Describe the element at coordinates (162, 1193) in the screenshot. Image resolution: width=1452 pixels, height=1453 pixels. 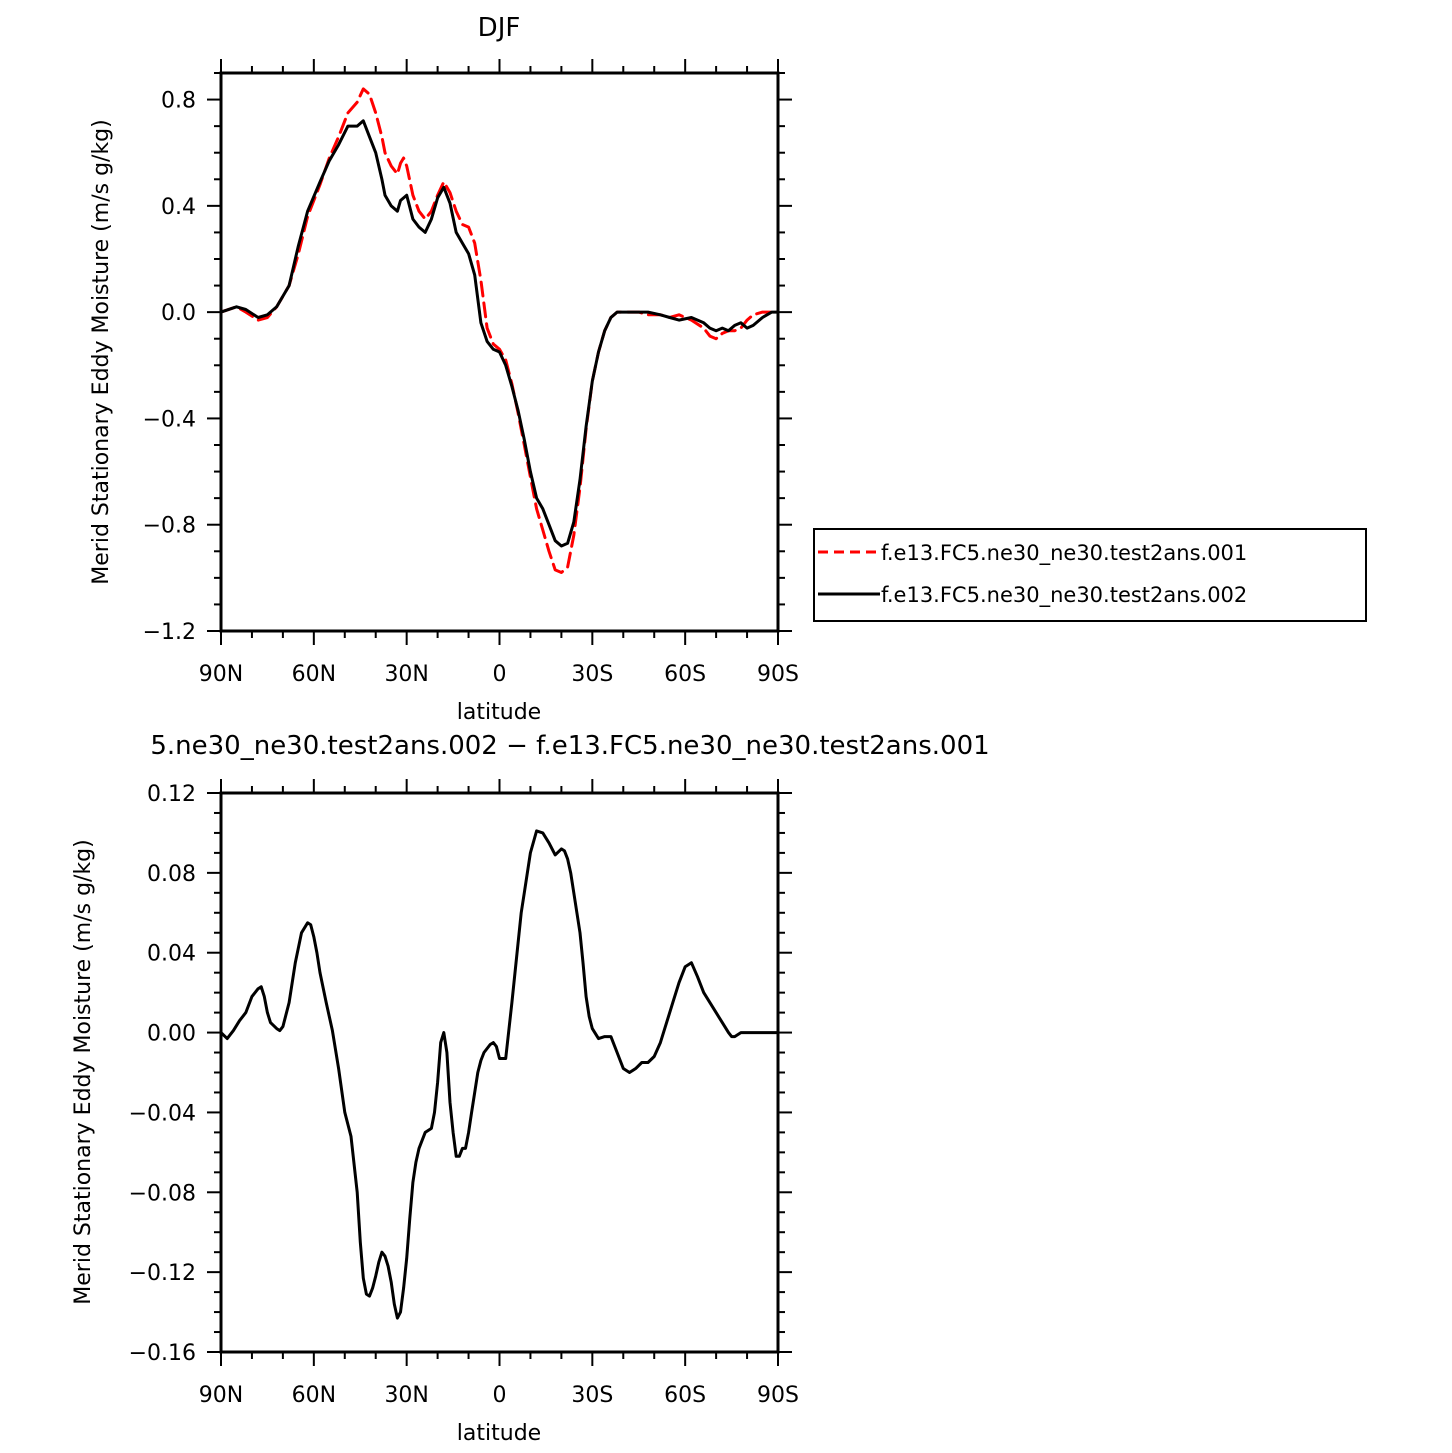
I see `y-tick-label: −0.08` at that location.